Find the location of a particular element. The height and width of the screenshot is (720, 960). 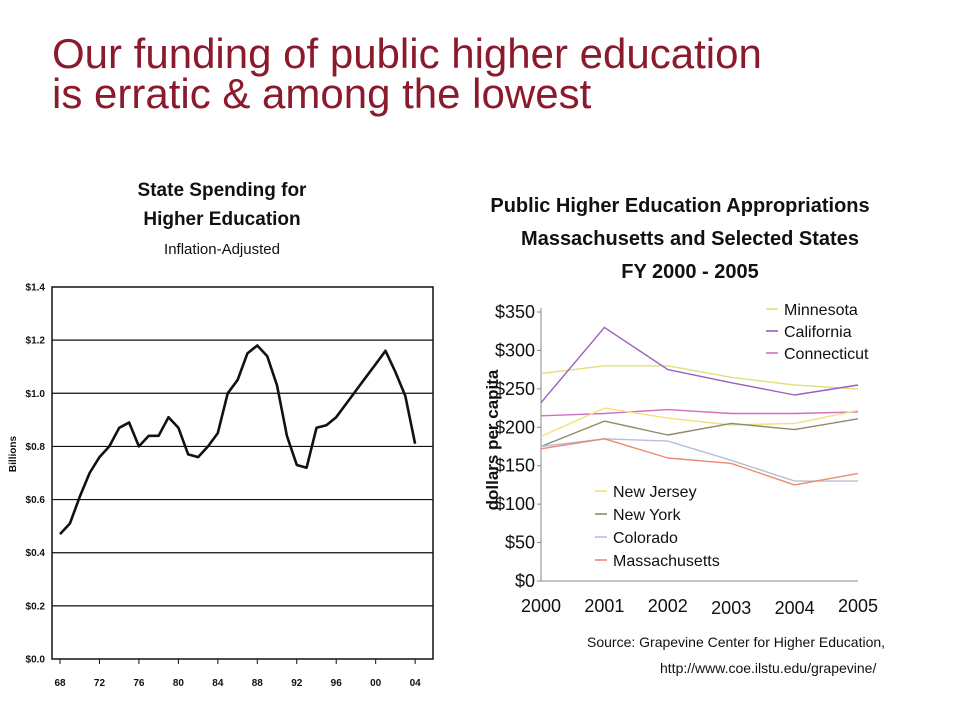

left-x-tick-label: 80 is located at coordinates (179, 683).